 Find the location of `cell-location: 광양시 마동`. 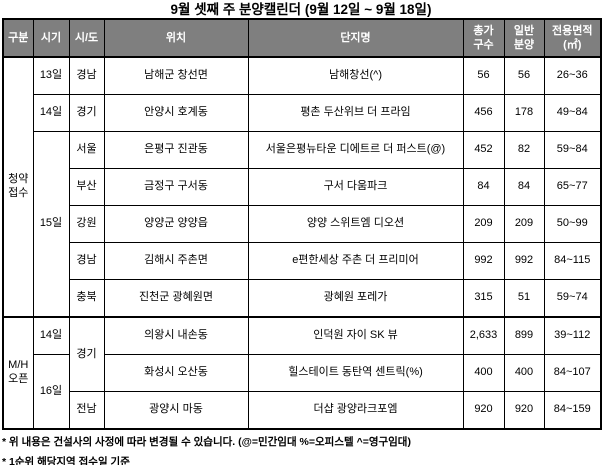

cell-location: 광양시 마동 is located at coordinates (176, 410).